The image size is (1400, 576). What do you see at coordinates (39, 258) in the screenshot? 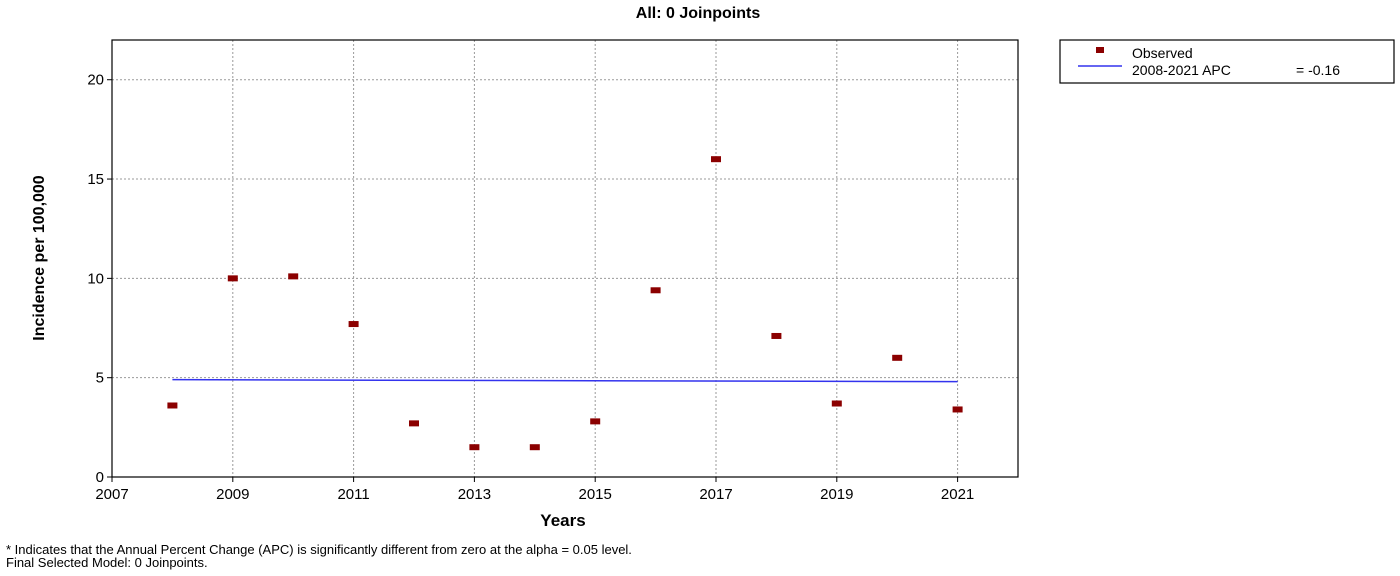
I see `y-axis-label: Incidence per 100,000` at bounding box center [39, 258].